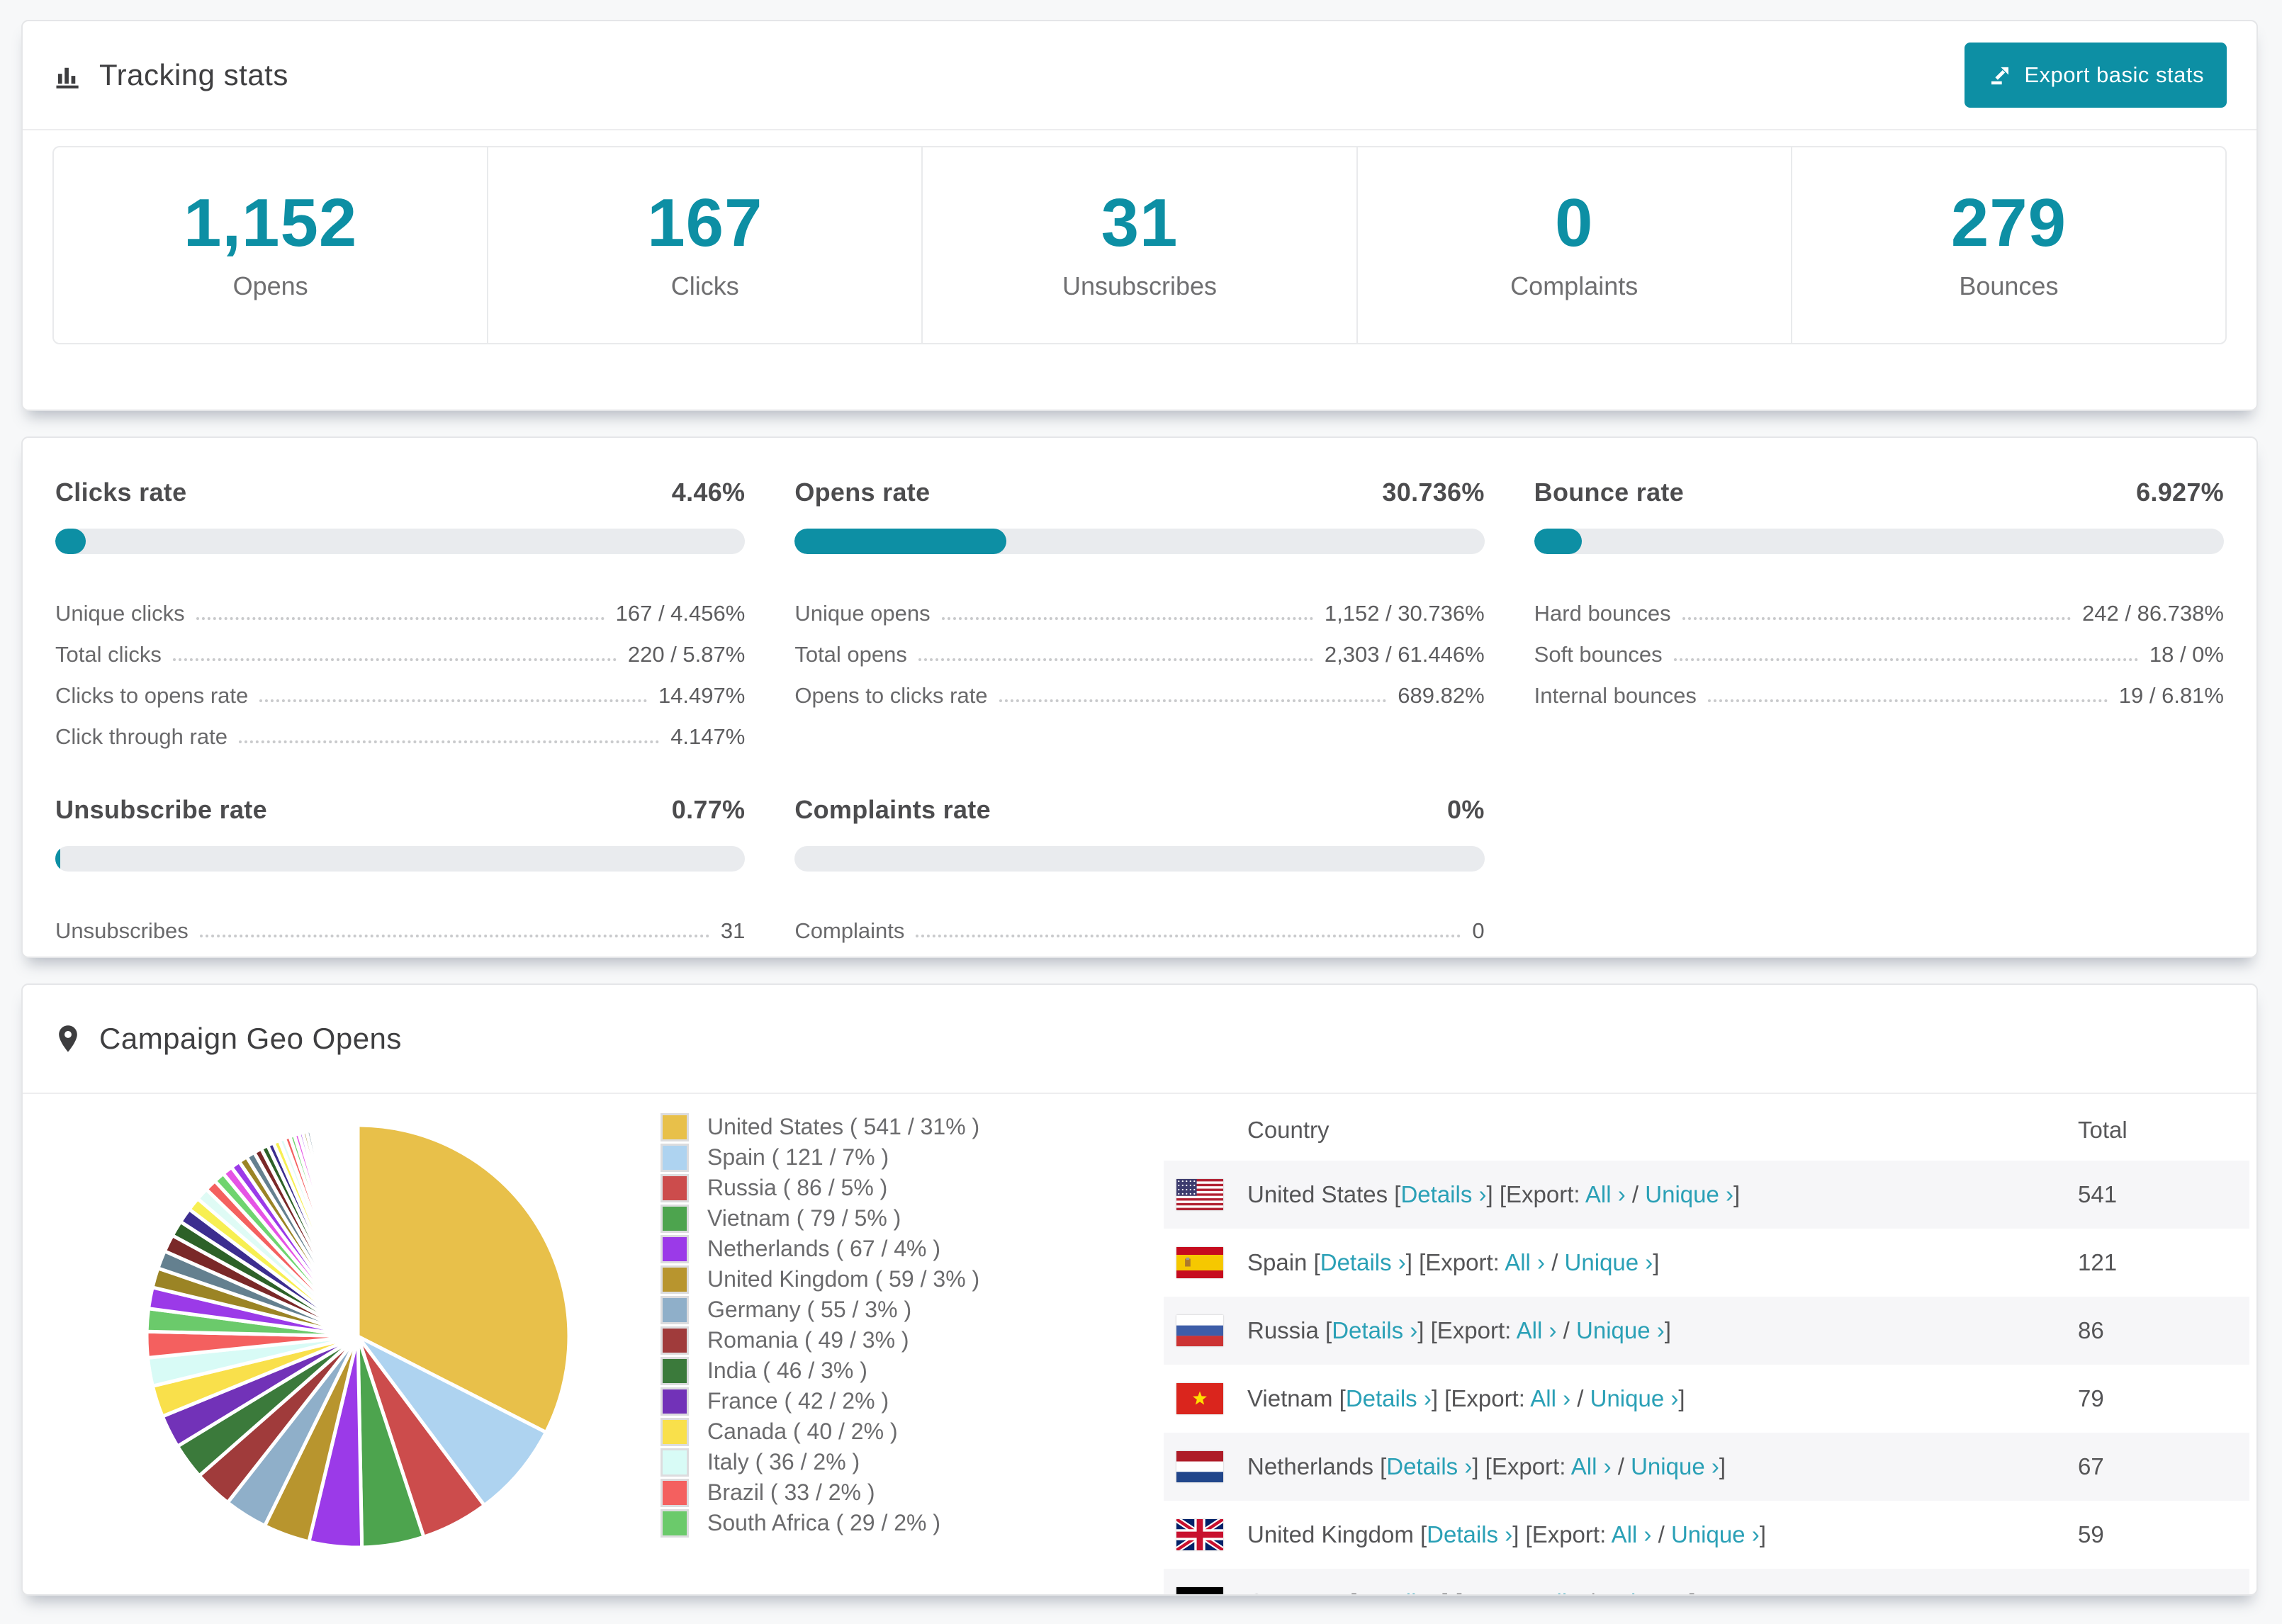  I want to click on tracking-stats-header: Tracking stats Export basic stats, so click(1139, 75).